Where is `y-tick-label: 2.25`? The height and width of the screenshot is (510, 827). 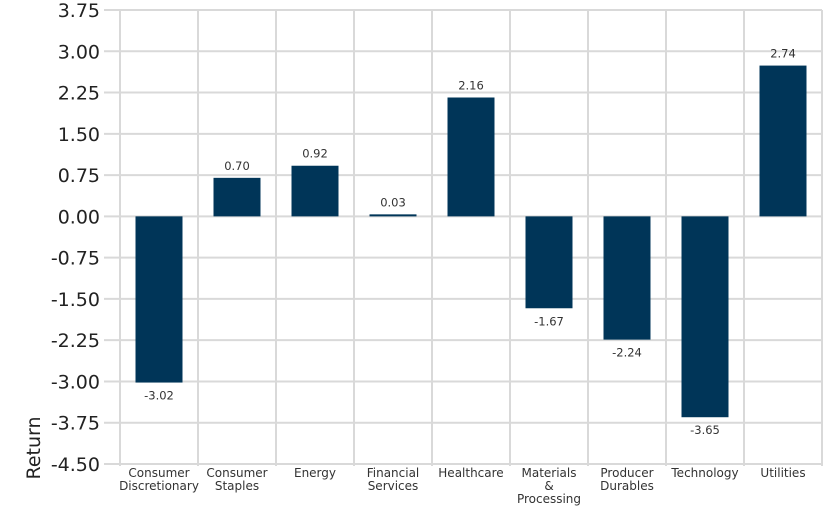
y-tick-label: 2.25 is located at coordinates (79, 94).